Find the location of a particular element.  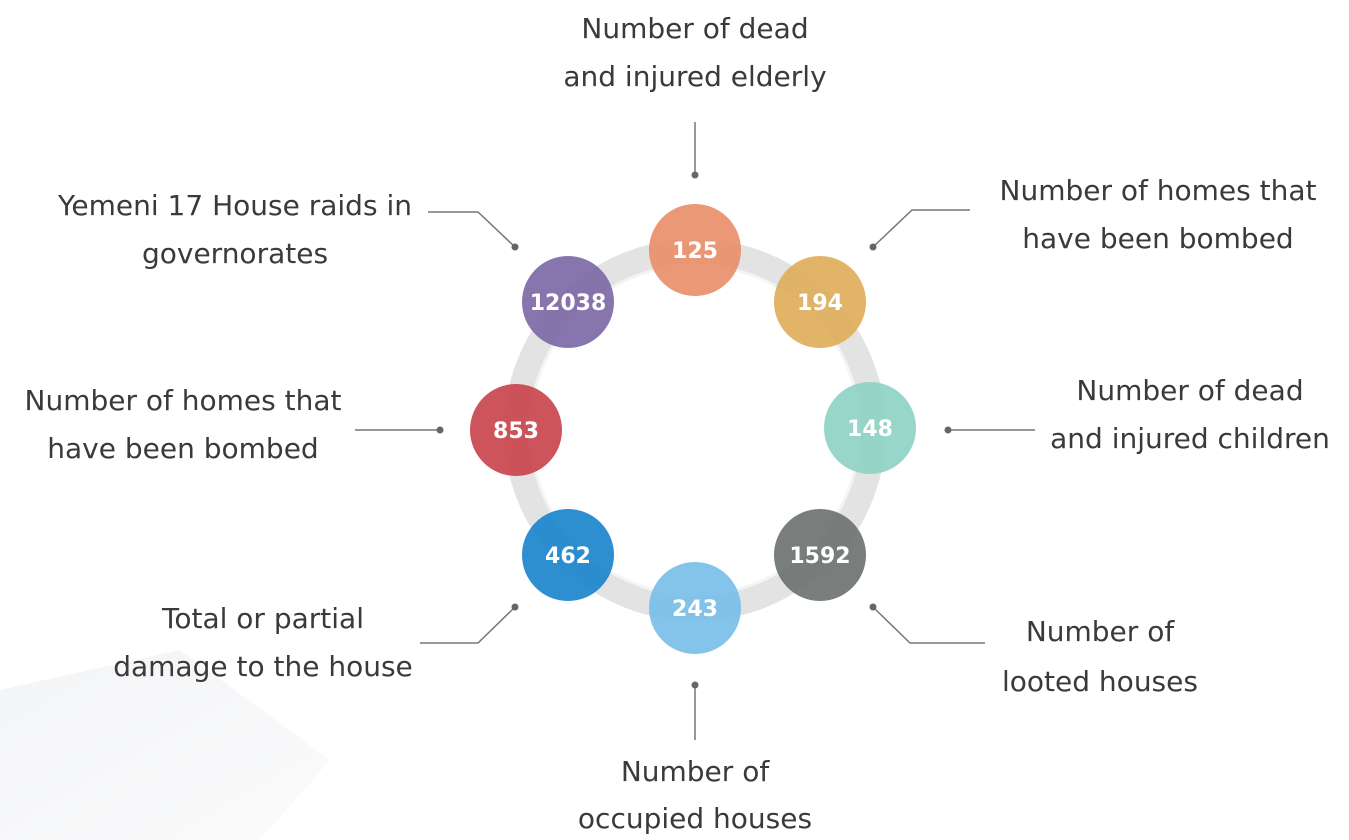

value-text: 148 is located at coordinates (870, 429).